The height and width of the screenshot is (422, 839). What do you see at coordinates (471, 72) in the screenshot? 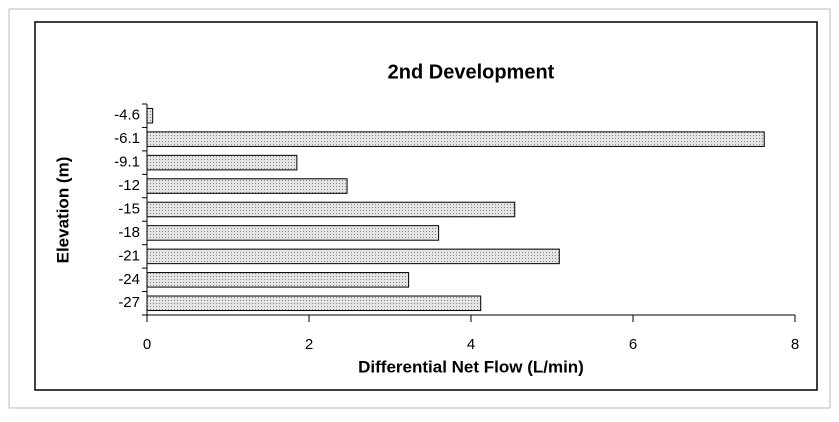
I see `chart-title: 2nd Development` at bounding box center [471, 72].